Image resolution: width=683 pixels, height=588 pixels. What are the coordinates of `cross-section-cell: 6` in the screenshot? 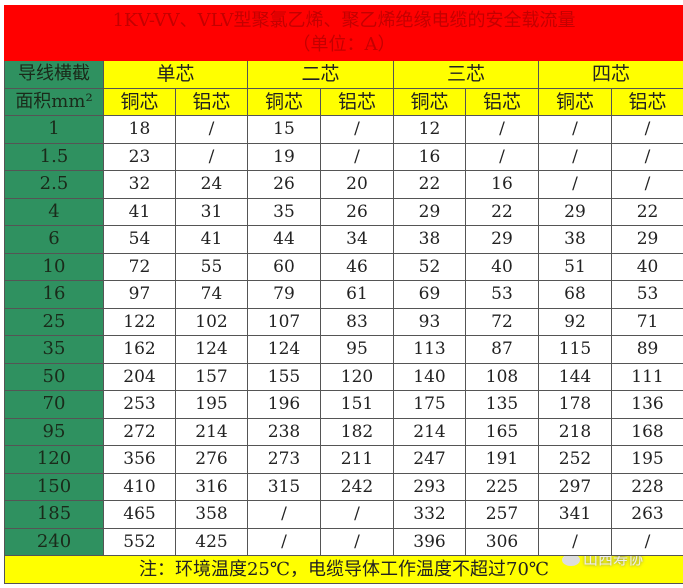 It's located at (54, 239).